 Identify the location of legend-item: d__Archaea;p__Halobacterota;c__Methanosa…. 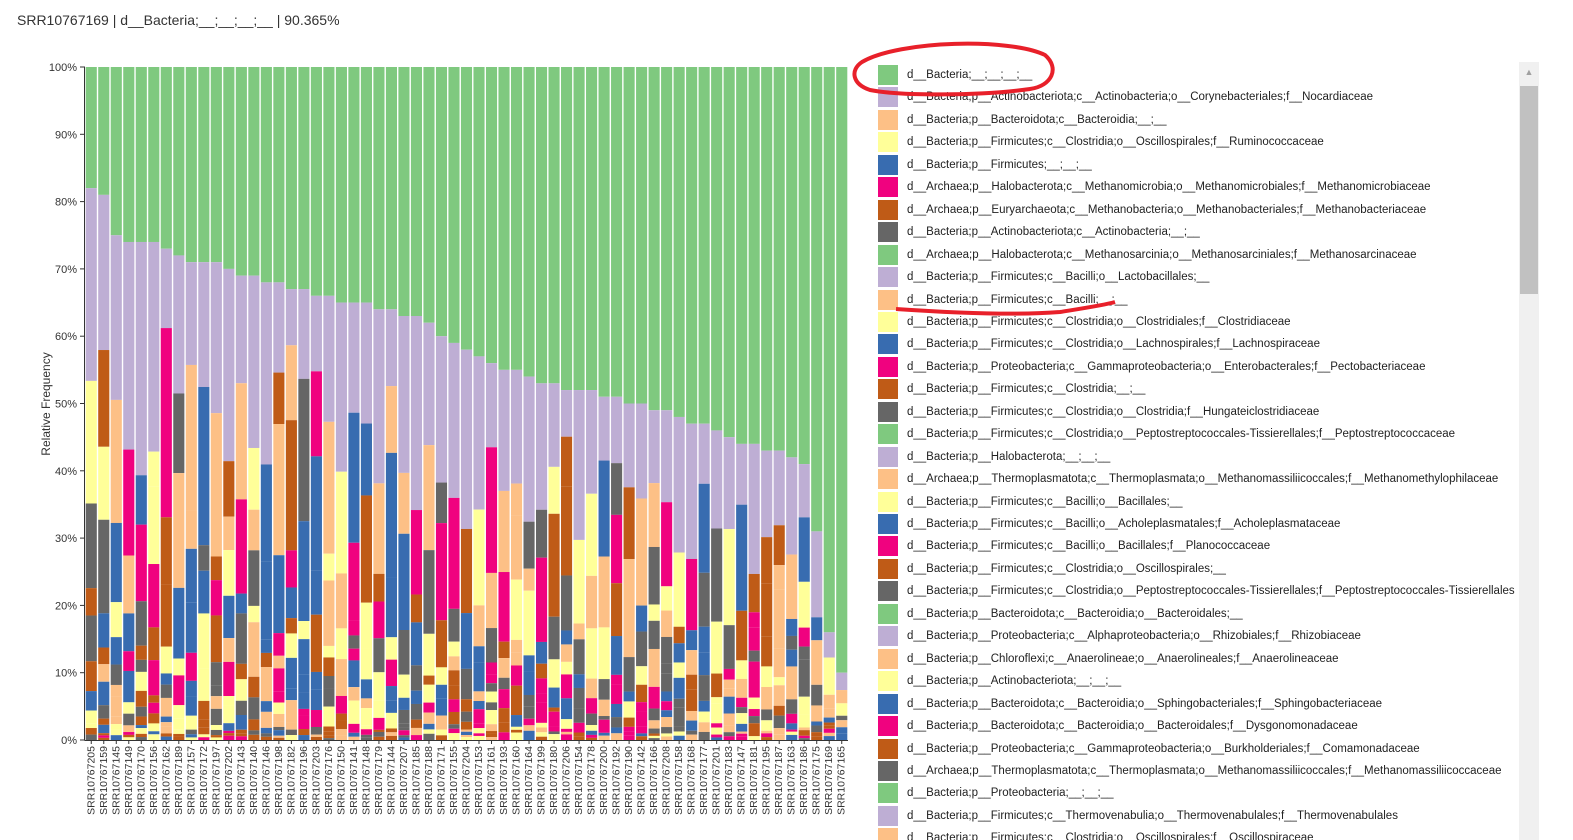
(1147, 254).